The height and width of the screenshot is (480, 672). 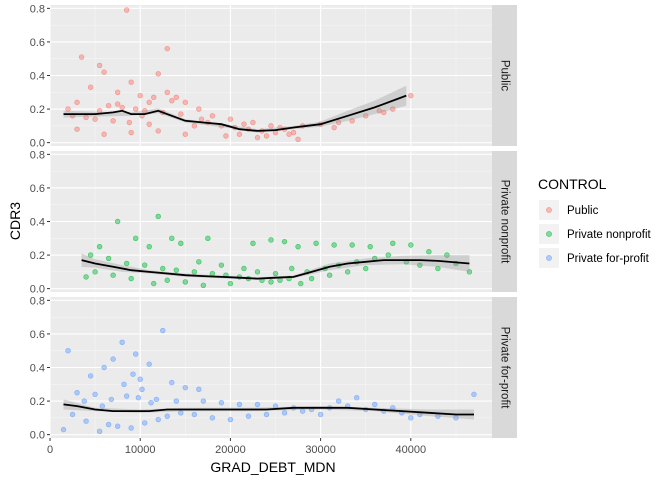 What do you see at coordinates (608, 259) in the screenshot?
I see `legend-label: Private for-profit` at bounding box center [608, 259].